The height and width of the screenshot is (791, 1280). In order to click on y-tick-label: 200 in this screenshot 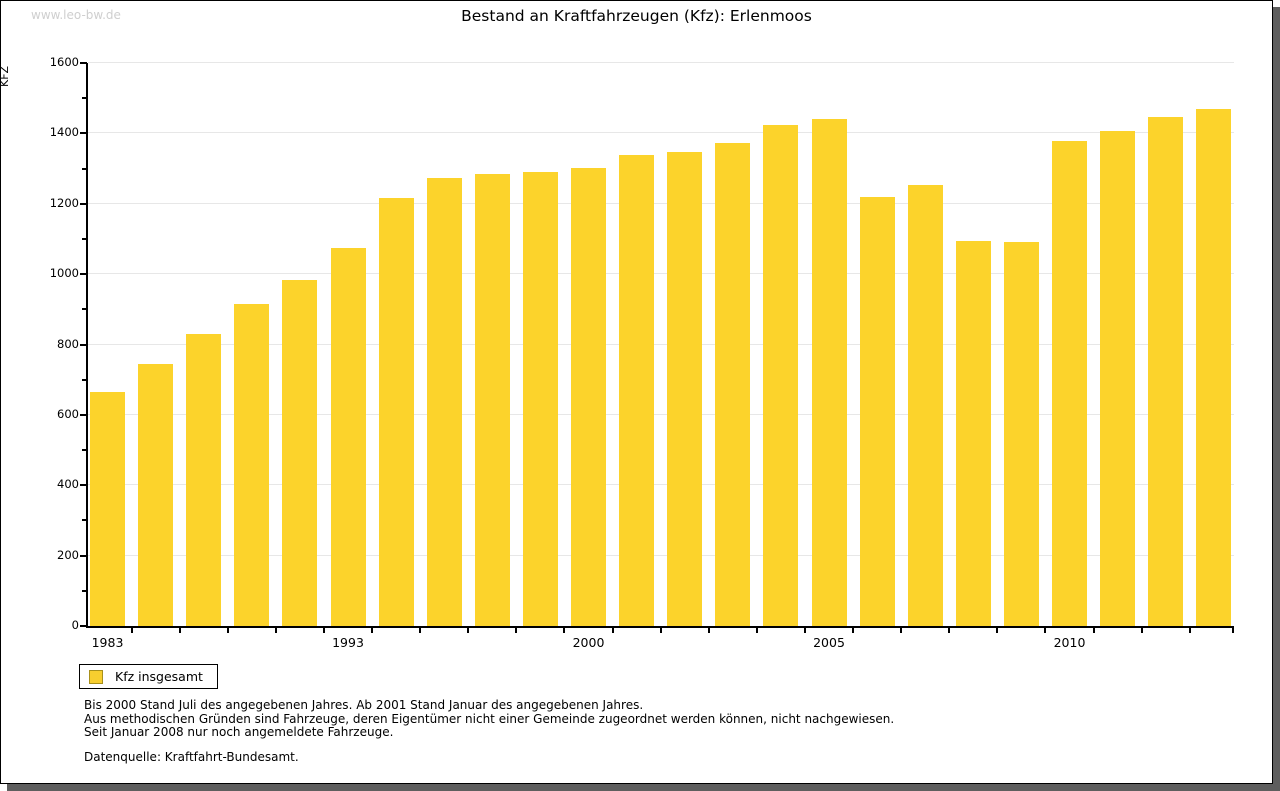, I will do `click(68, 554)`.